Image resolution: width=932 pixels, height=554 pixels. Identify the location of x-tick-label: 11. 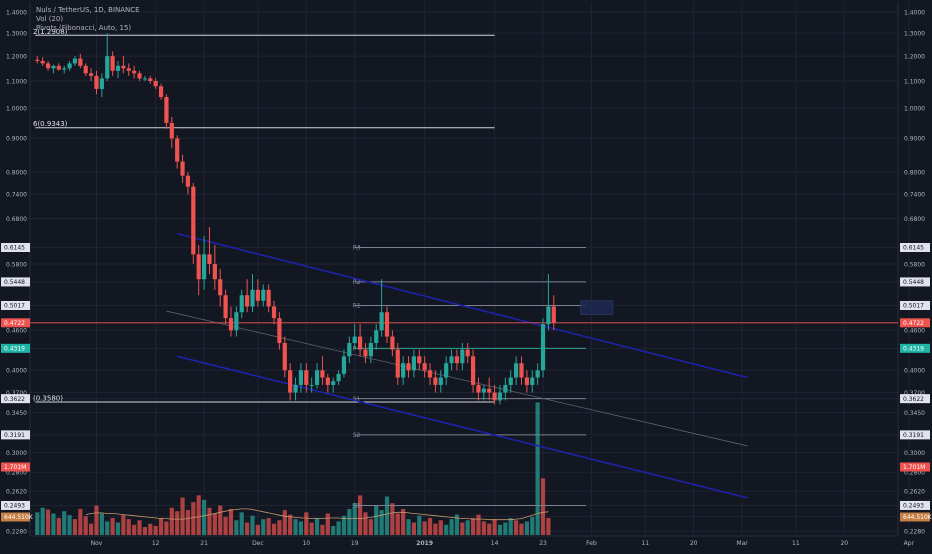
(796, 543).